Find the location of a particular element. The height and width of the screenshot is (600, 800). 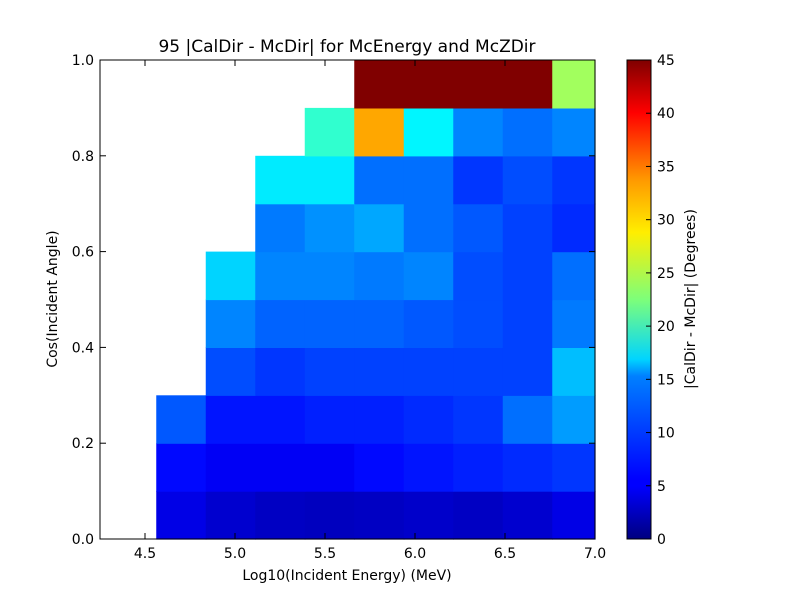

colorbar-ticks: 0 5 10 15 20 25 30 35 40 45 is located at coordinates (660, 300).